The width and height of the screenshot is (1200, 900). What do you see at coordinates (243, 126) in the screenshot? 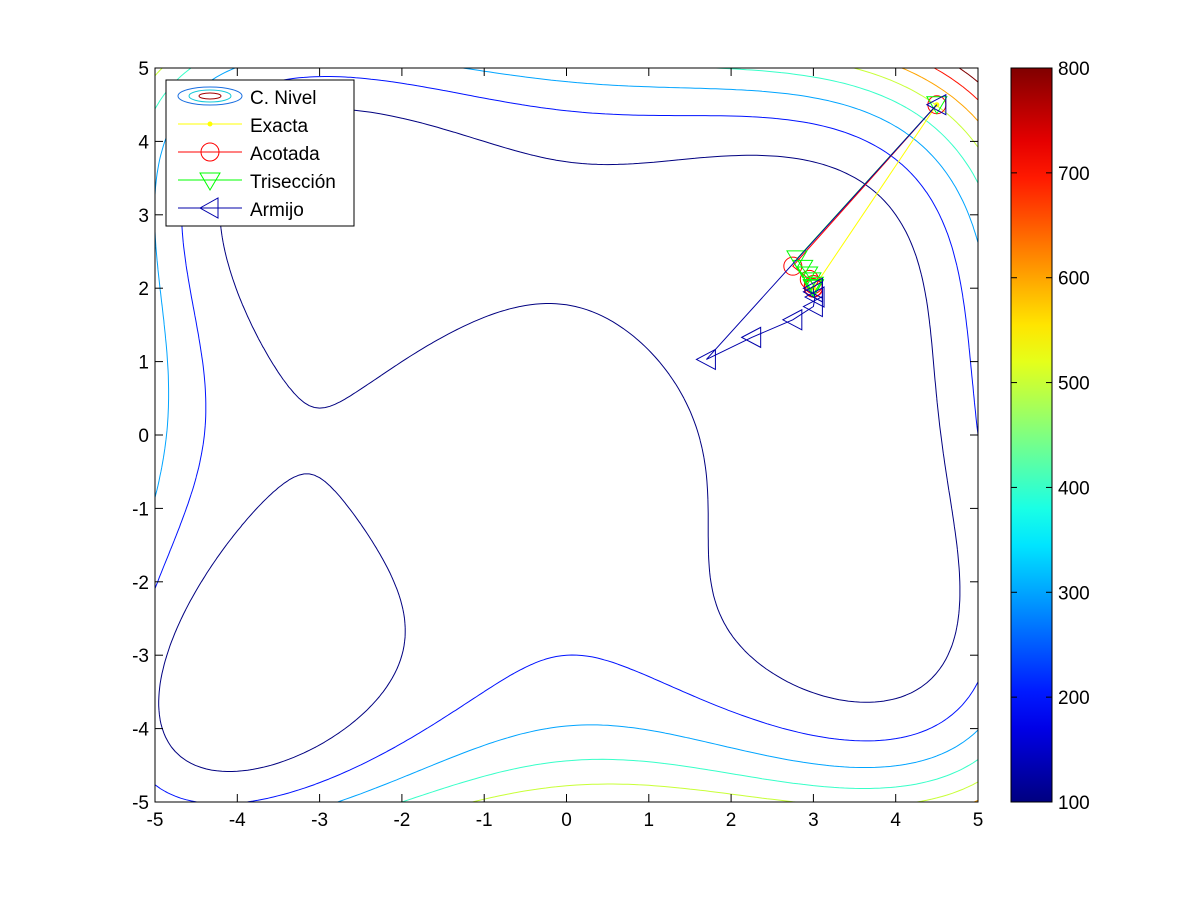
I see `legend-entry-exacta: Exacta` at bounding box center [243, 126].